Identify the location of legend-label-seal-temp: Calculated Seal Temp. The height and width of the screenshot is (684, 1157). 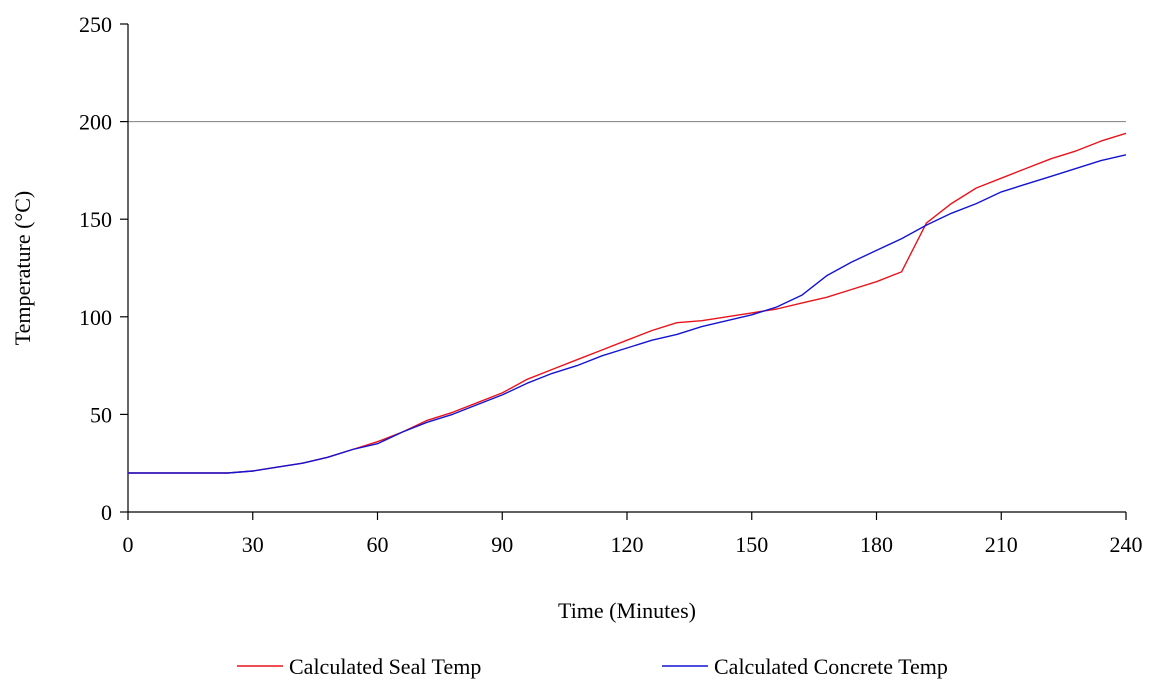
(385, 666).